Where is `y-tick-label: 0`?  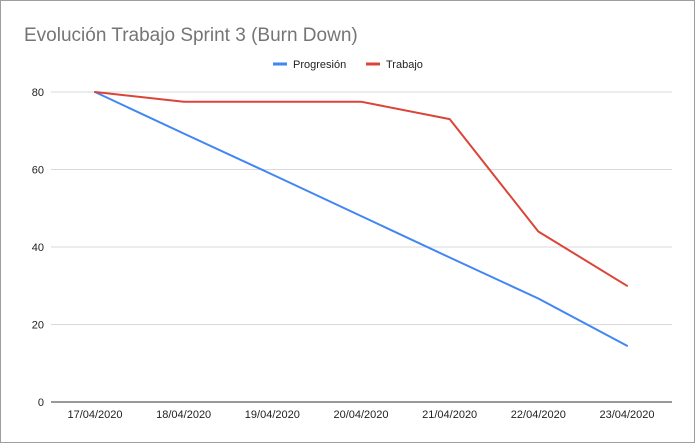
y-tick-label: 0 is located at coordinates (41, 403).